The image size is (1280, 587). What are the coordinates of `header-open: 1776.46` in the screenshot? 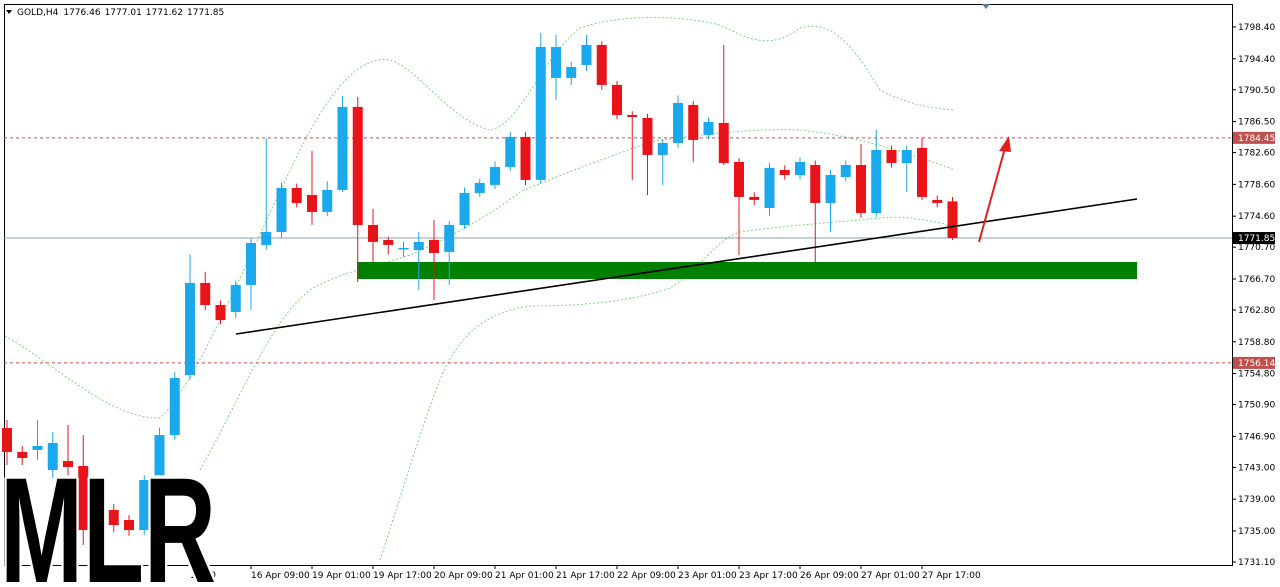 It's located at (81, 13).